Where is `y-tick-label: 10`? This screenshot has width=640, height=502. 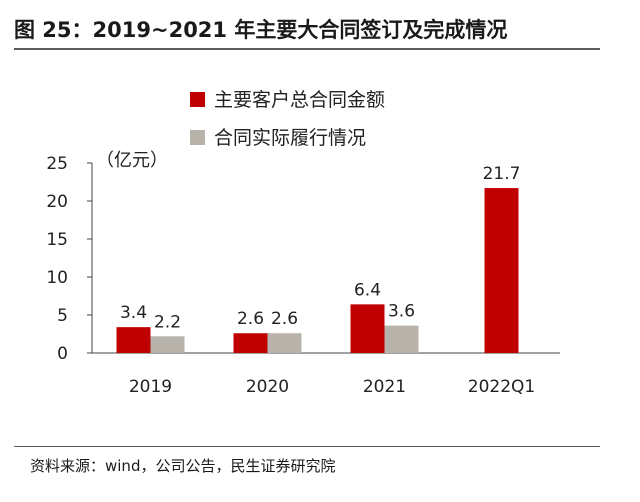
y-tick-label: 10 is located at coordinates (57, 278).